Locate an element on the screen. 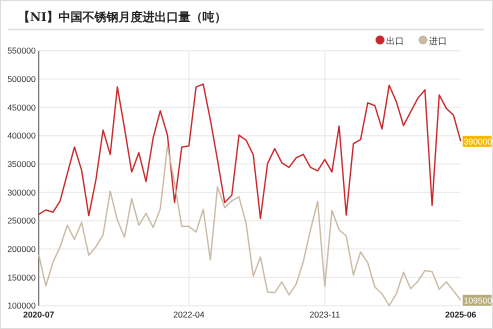 This screenshot has width=493, height=329. y-tick-label: 100000 is located at coordinates (21, 305).